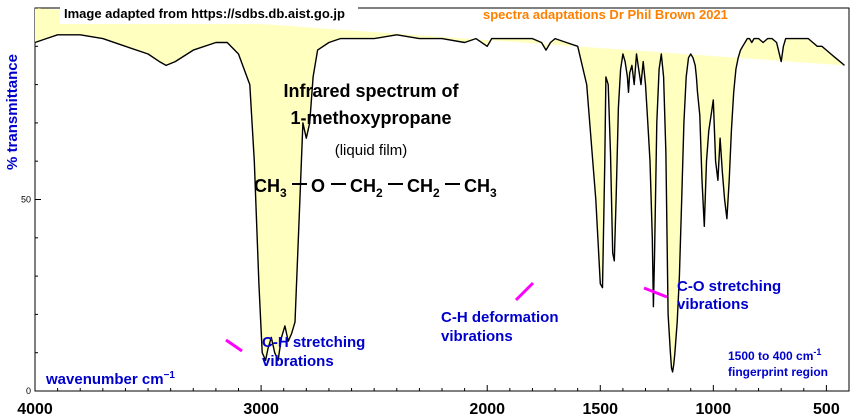 This screenshot has width=860, height=418. What do you see at coordinates (298, 361) in the screenshot?
I see `ch-stretch-label-2: vibrations` at bounding box center [298, 361].